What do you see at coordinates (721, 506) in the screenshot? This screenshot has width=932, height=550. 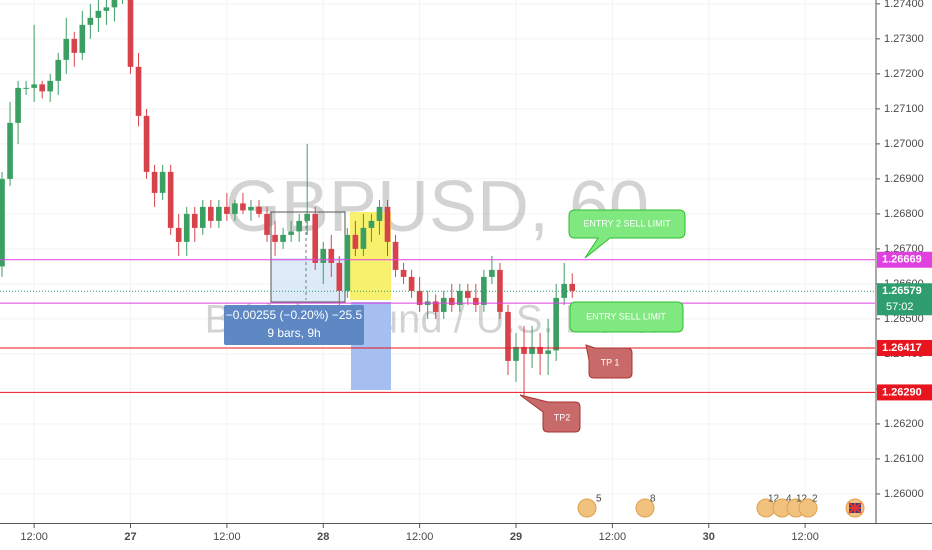 I see `events: 5 8 12 4 12 2` at bounding box center [721, 506].